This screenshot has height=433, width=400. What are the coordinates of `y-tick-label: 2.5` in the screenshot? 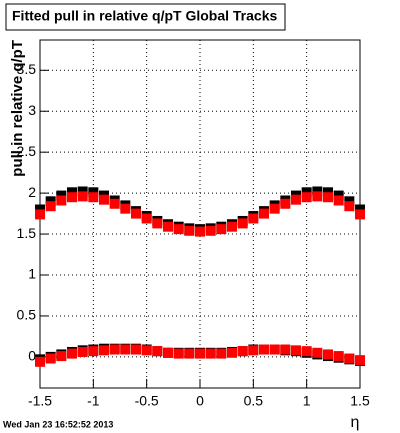 It's located at (27, 151).